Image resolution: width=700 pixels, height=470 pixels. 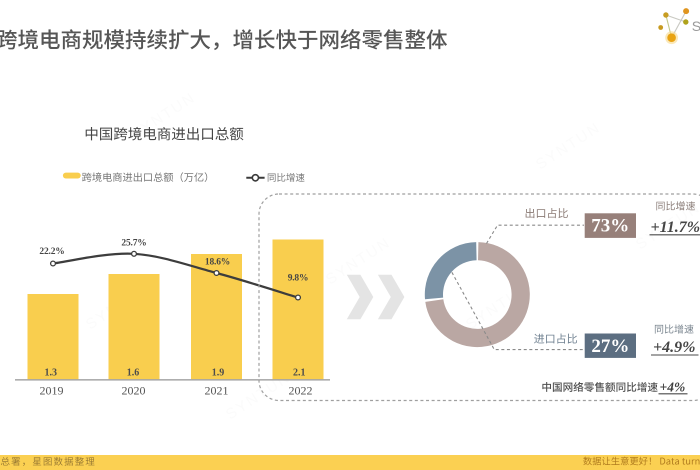 What do you see at coordinates (674, 347) in the screenshot?
I see `svg-text: +4.9%` at bounding box center [674, 347].